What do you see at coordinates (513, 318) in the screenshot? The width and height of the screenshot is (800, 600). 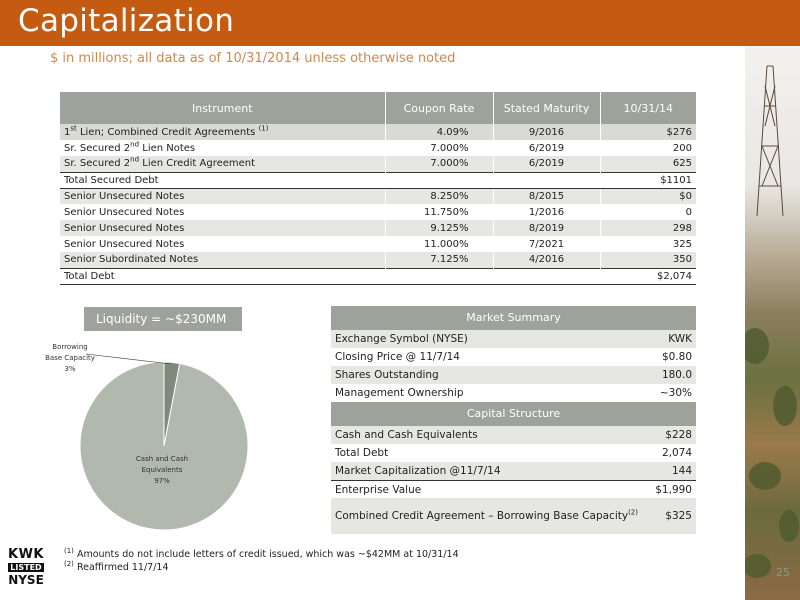 I see `market-summary-header: Market Summary` at bounding box center [513, 318].